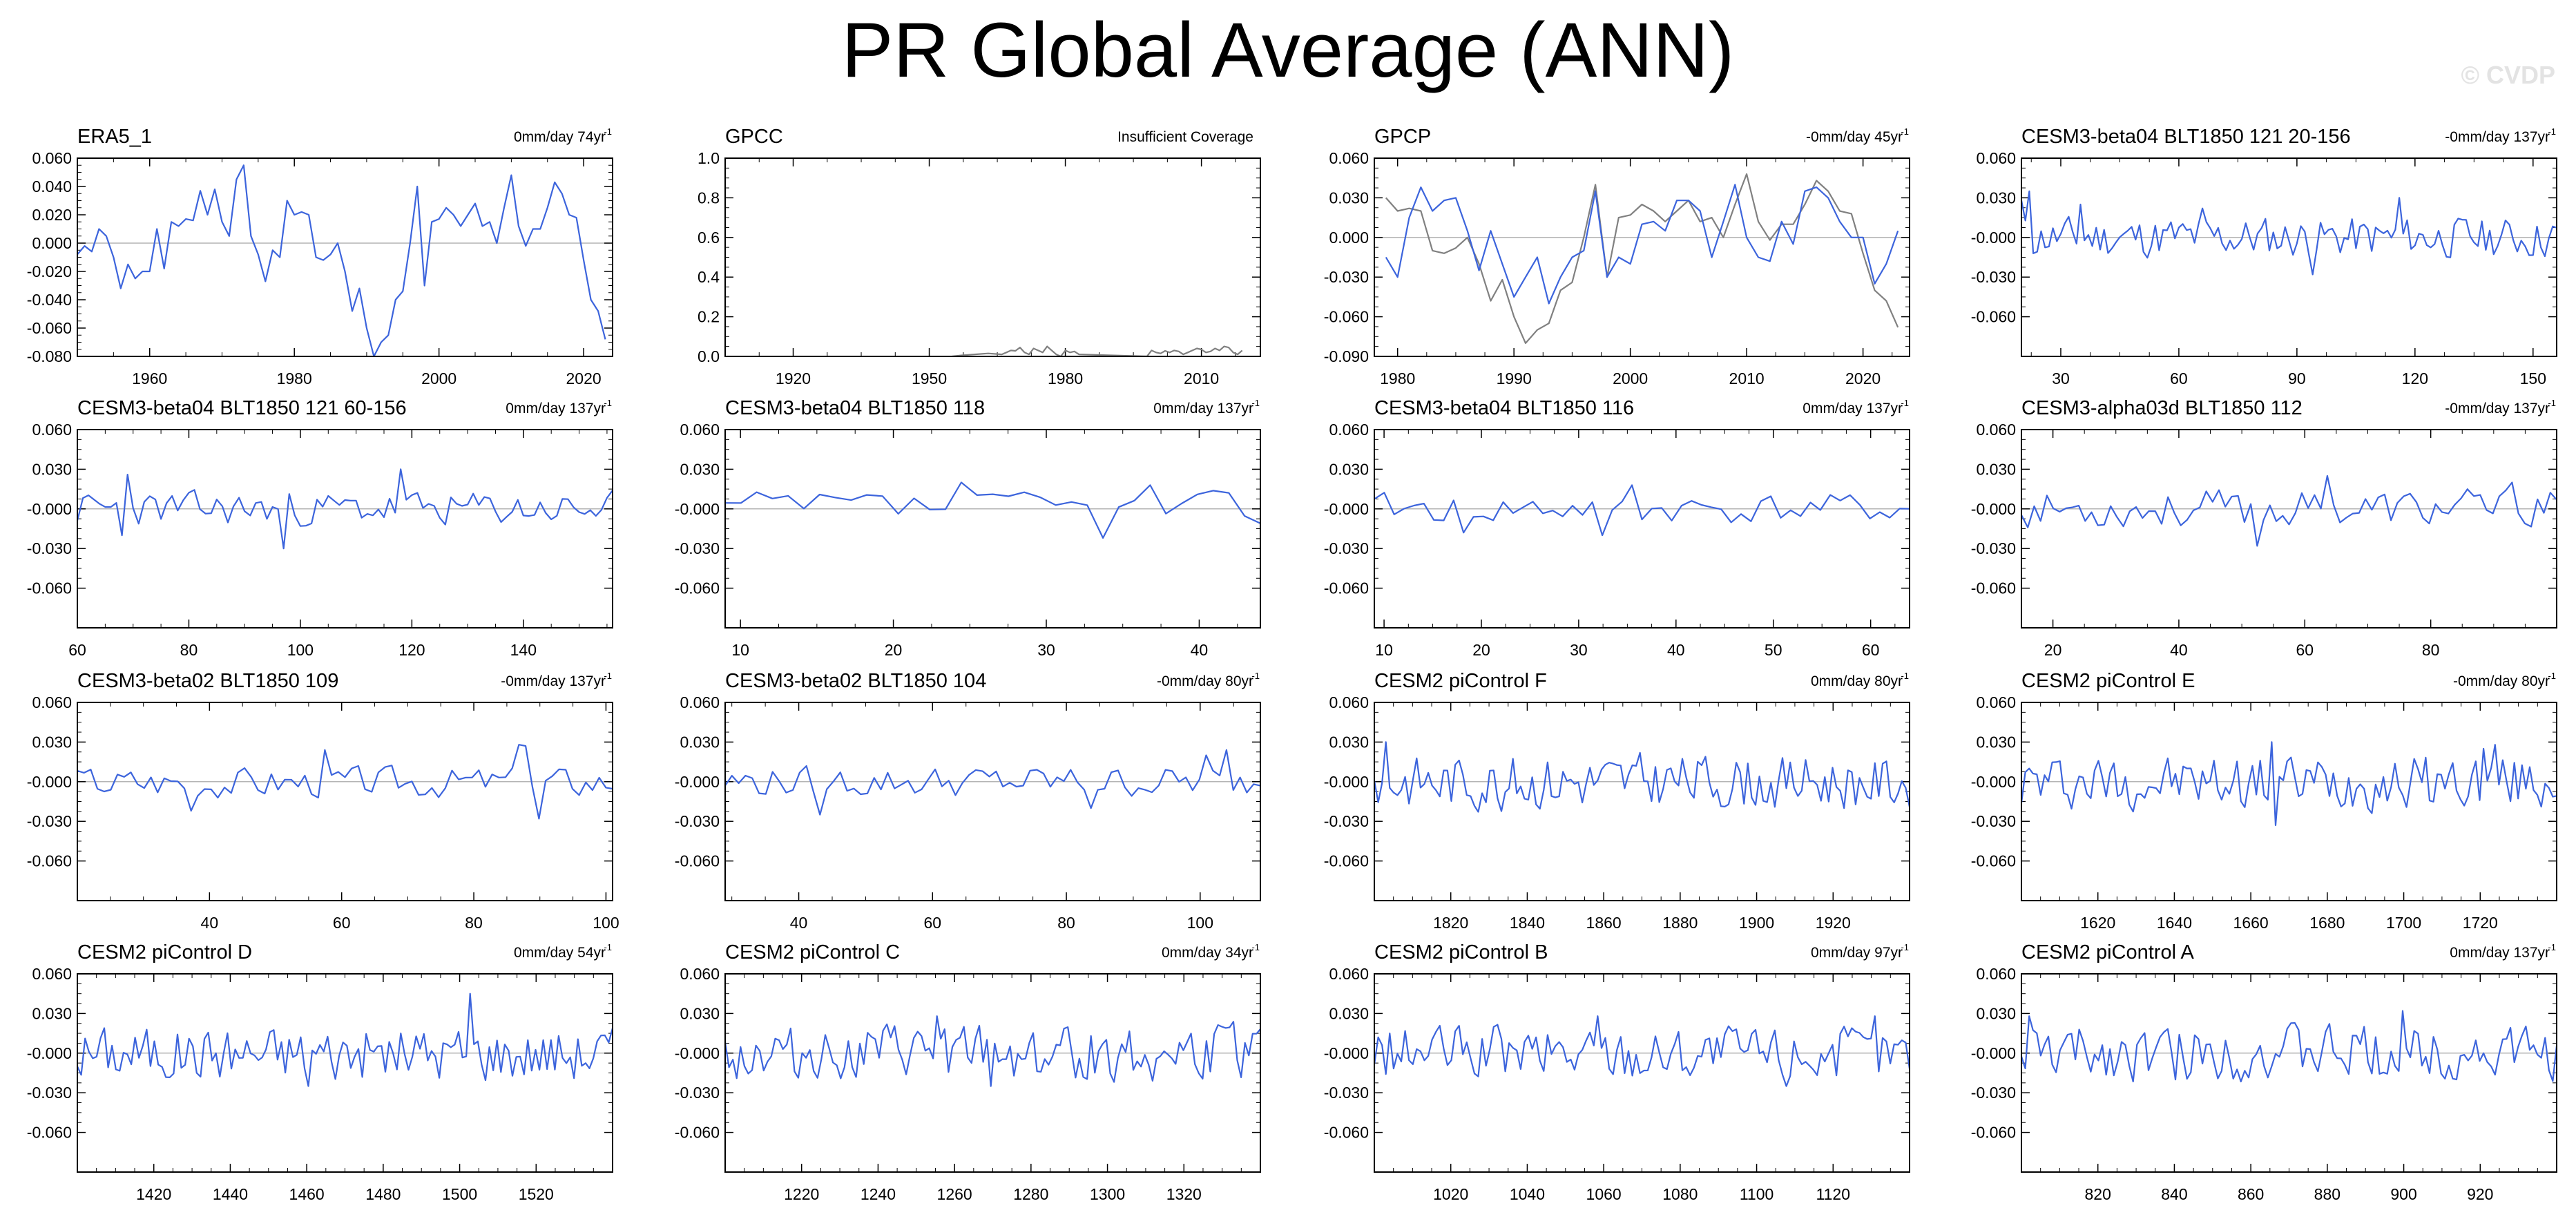  Describe the element at coordinates (954, 1194) in the screenshot. I see `x-tick-label: 1260` at that location.